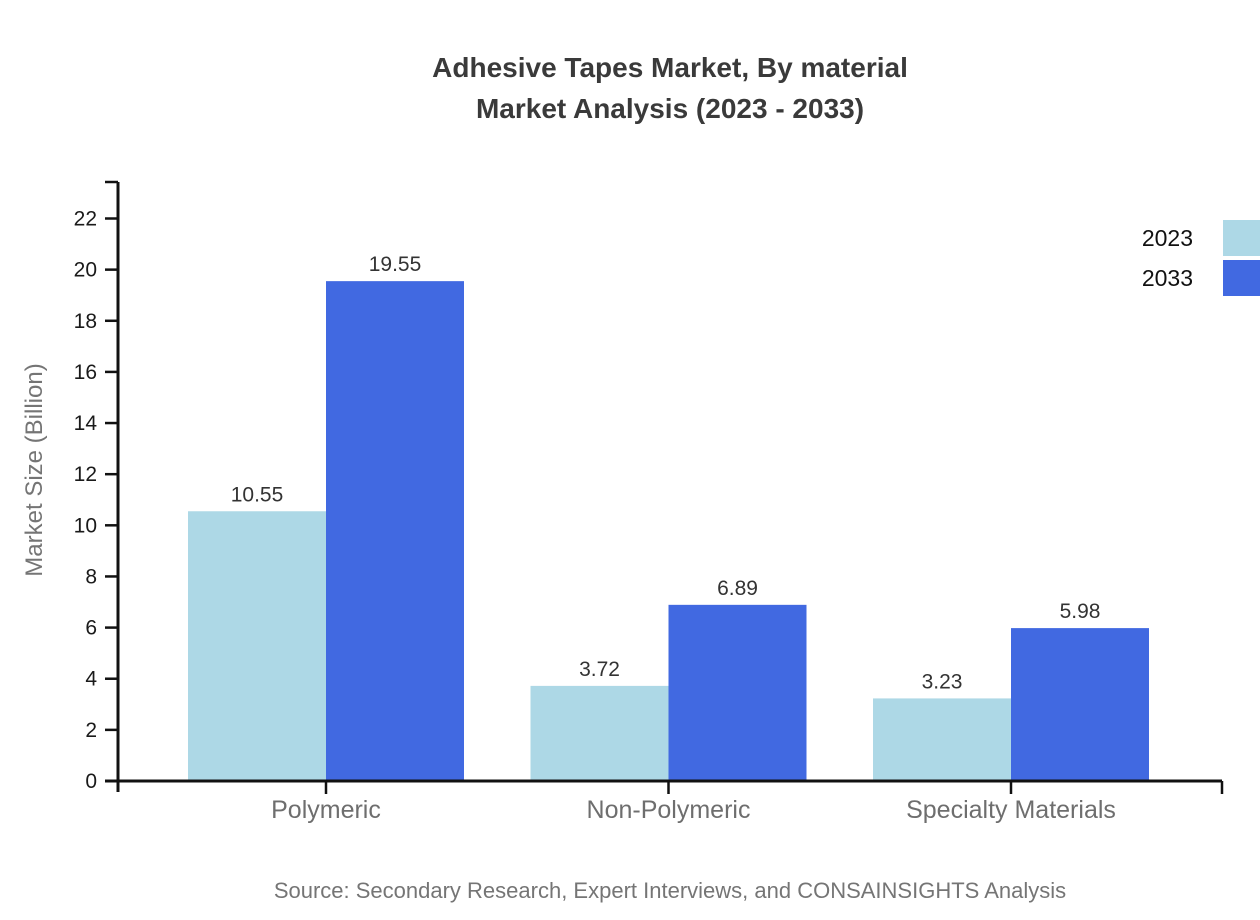 Image resolution: width=1260 pixels, height=920 pixels. Describe the element at coordinates (669, 810) in the screenshot. I see `category-label-non-polymeric: Non-Polymeric` at that location.